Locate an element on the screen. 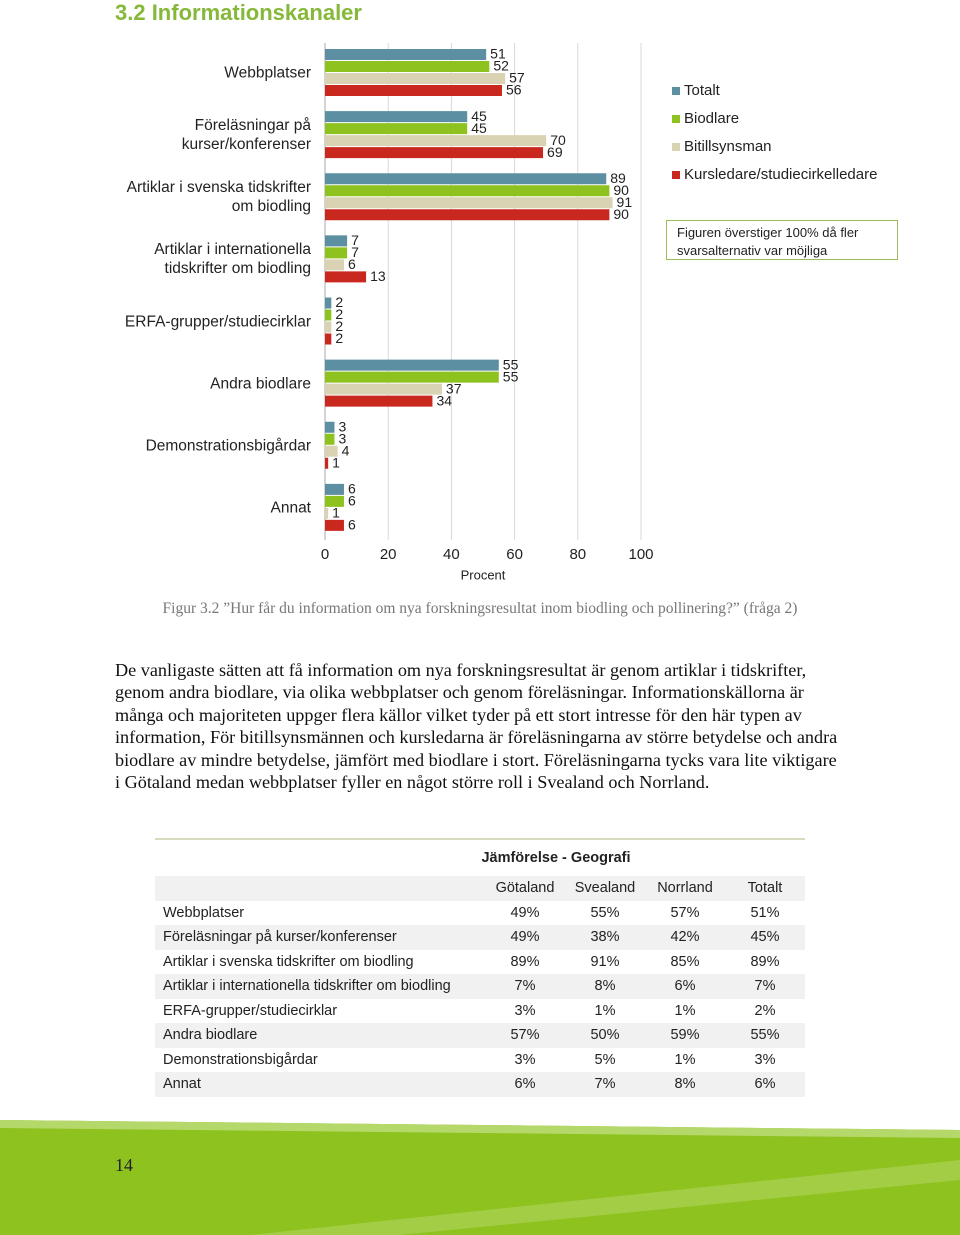 The image size is (960, 1235). value-label: 51 is located at coordinates (498, 54).